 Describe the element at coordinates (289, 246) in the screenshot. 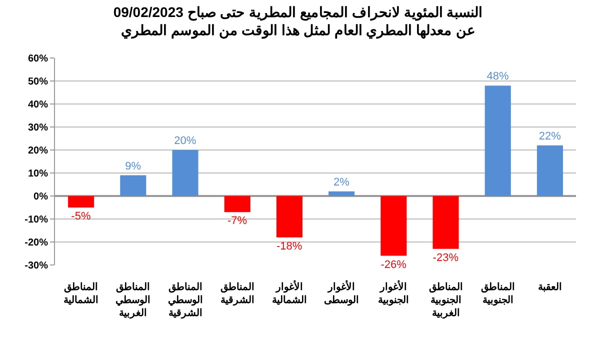

I see `data-label: -18%` at that location.